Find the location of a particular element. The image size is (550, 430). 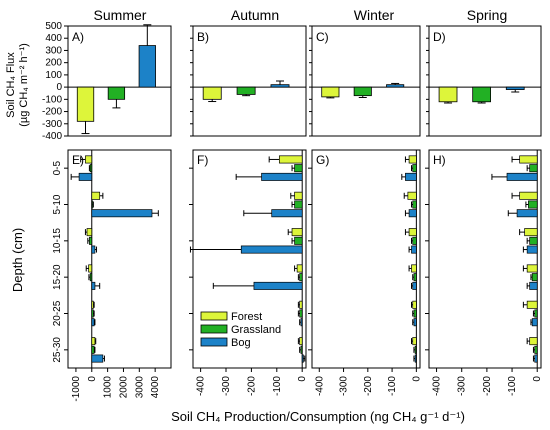

header-titles: Summer Autumn Winter Spring is located at coordinates (301, 15).